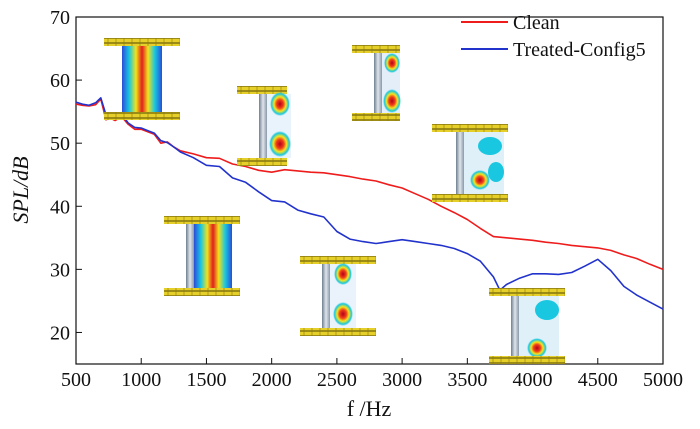 The width and height of the screenshot is (700, 429). I want to click on x-axis-title: f /Hz, so click(369, 408).